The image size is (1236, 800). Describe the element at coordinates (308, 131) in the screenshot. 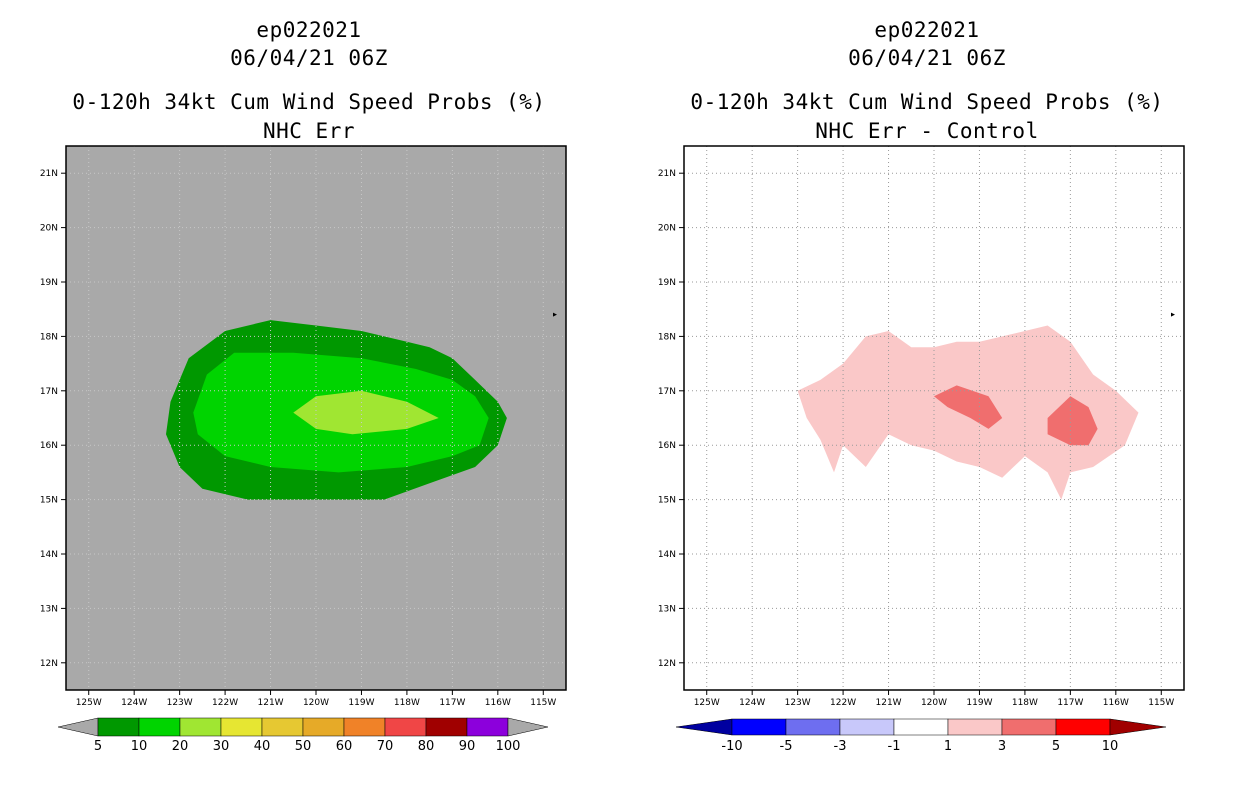

I see `subtitle: NHC Err` at that location.